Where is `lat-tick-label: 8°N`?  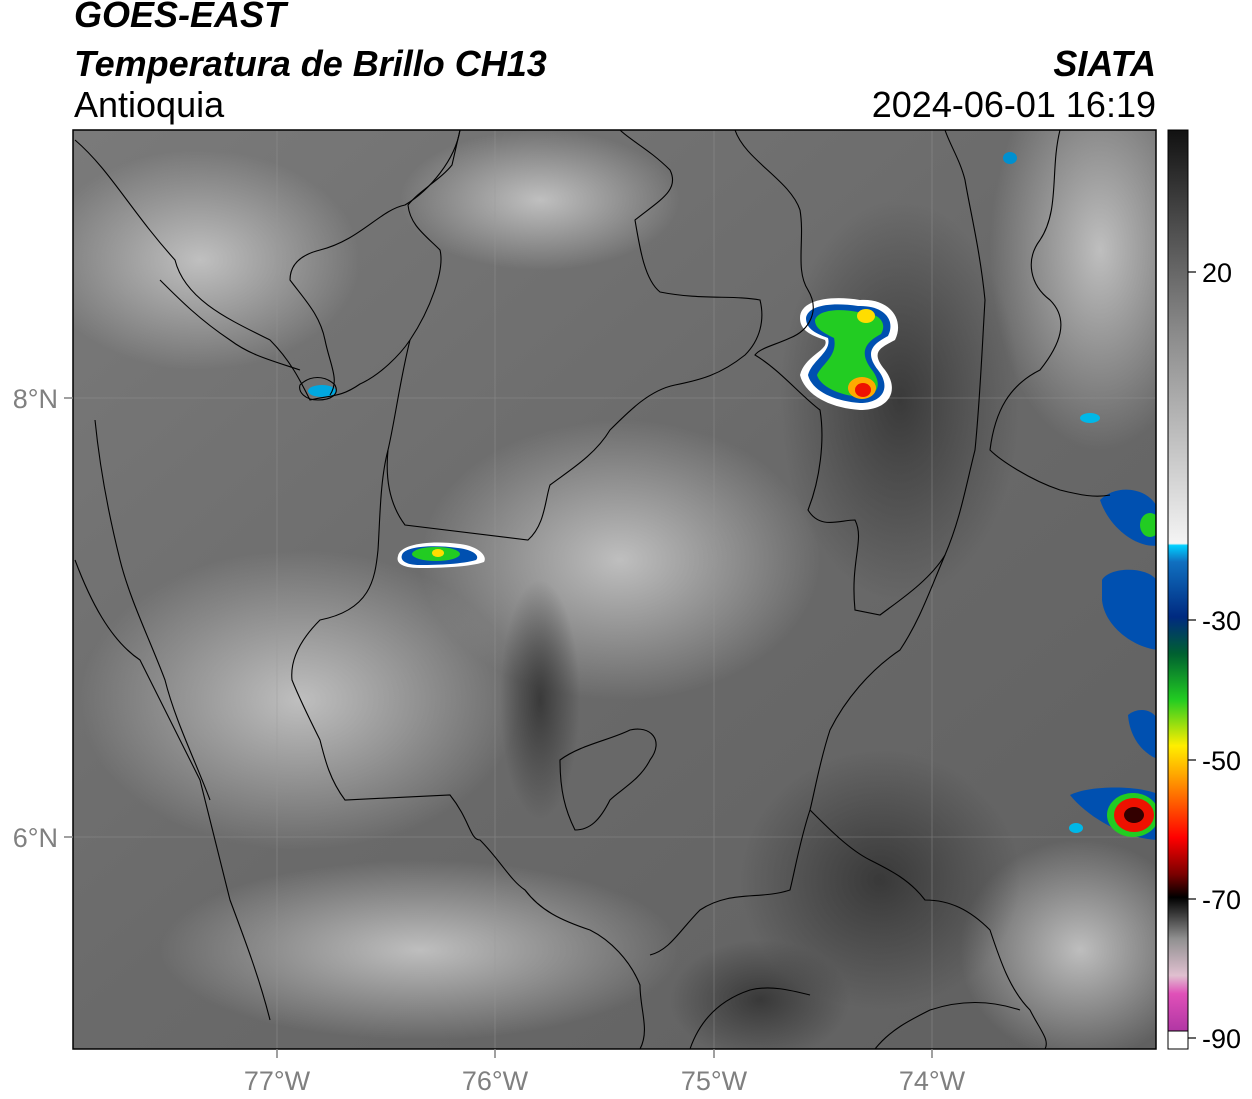 lat-tick-label: 8°N is located at coordinates (35, 399).